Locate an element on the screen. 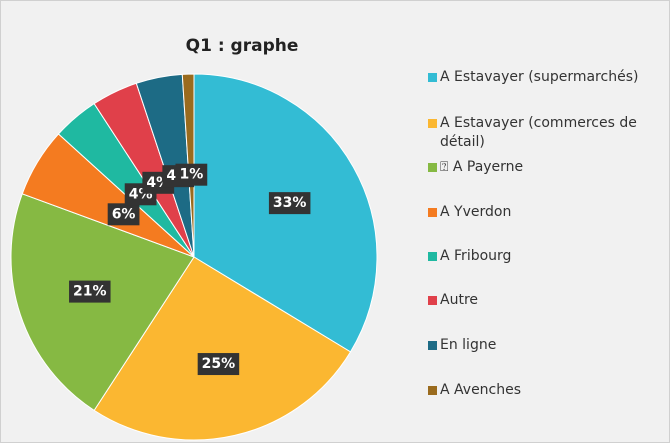 Image resolution: width=670 pixels, height=443 pixels. legend-label: A Avenches is located at coordinates (481, 390).